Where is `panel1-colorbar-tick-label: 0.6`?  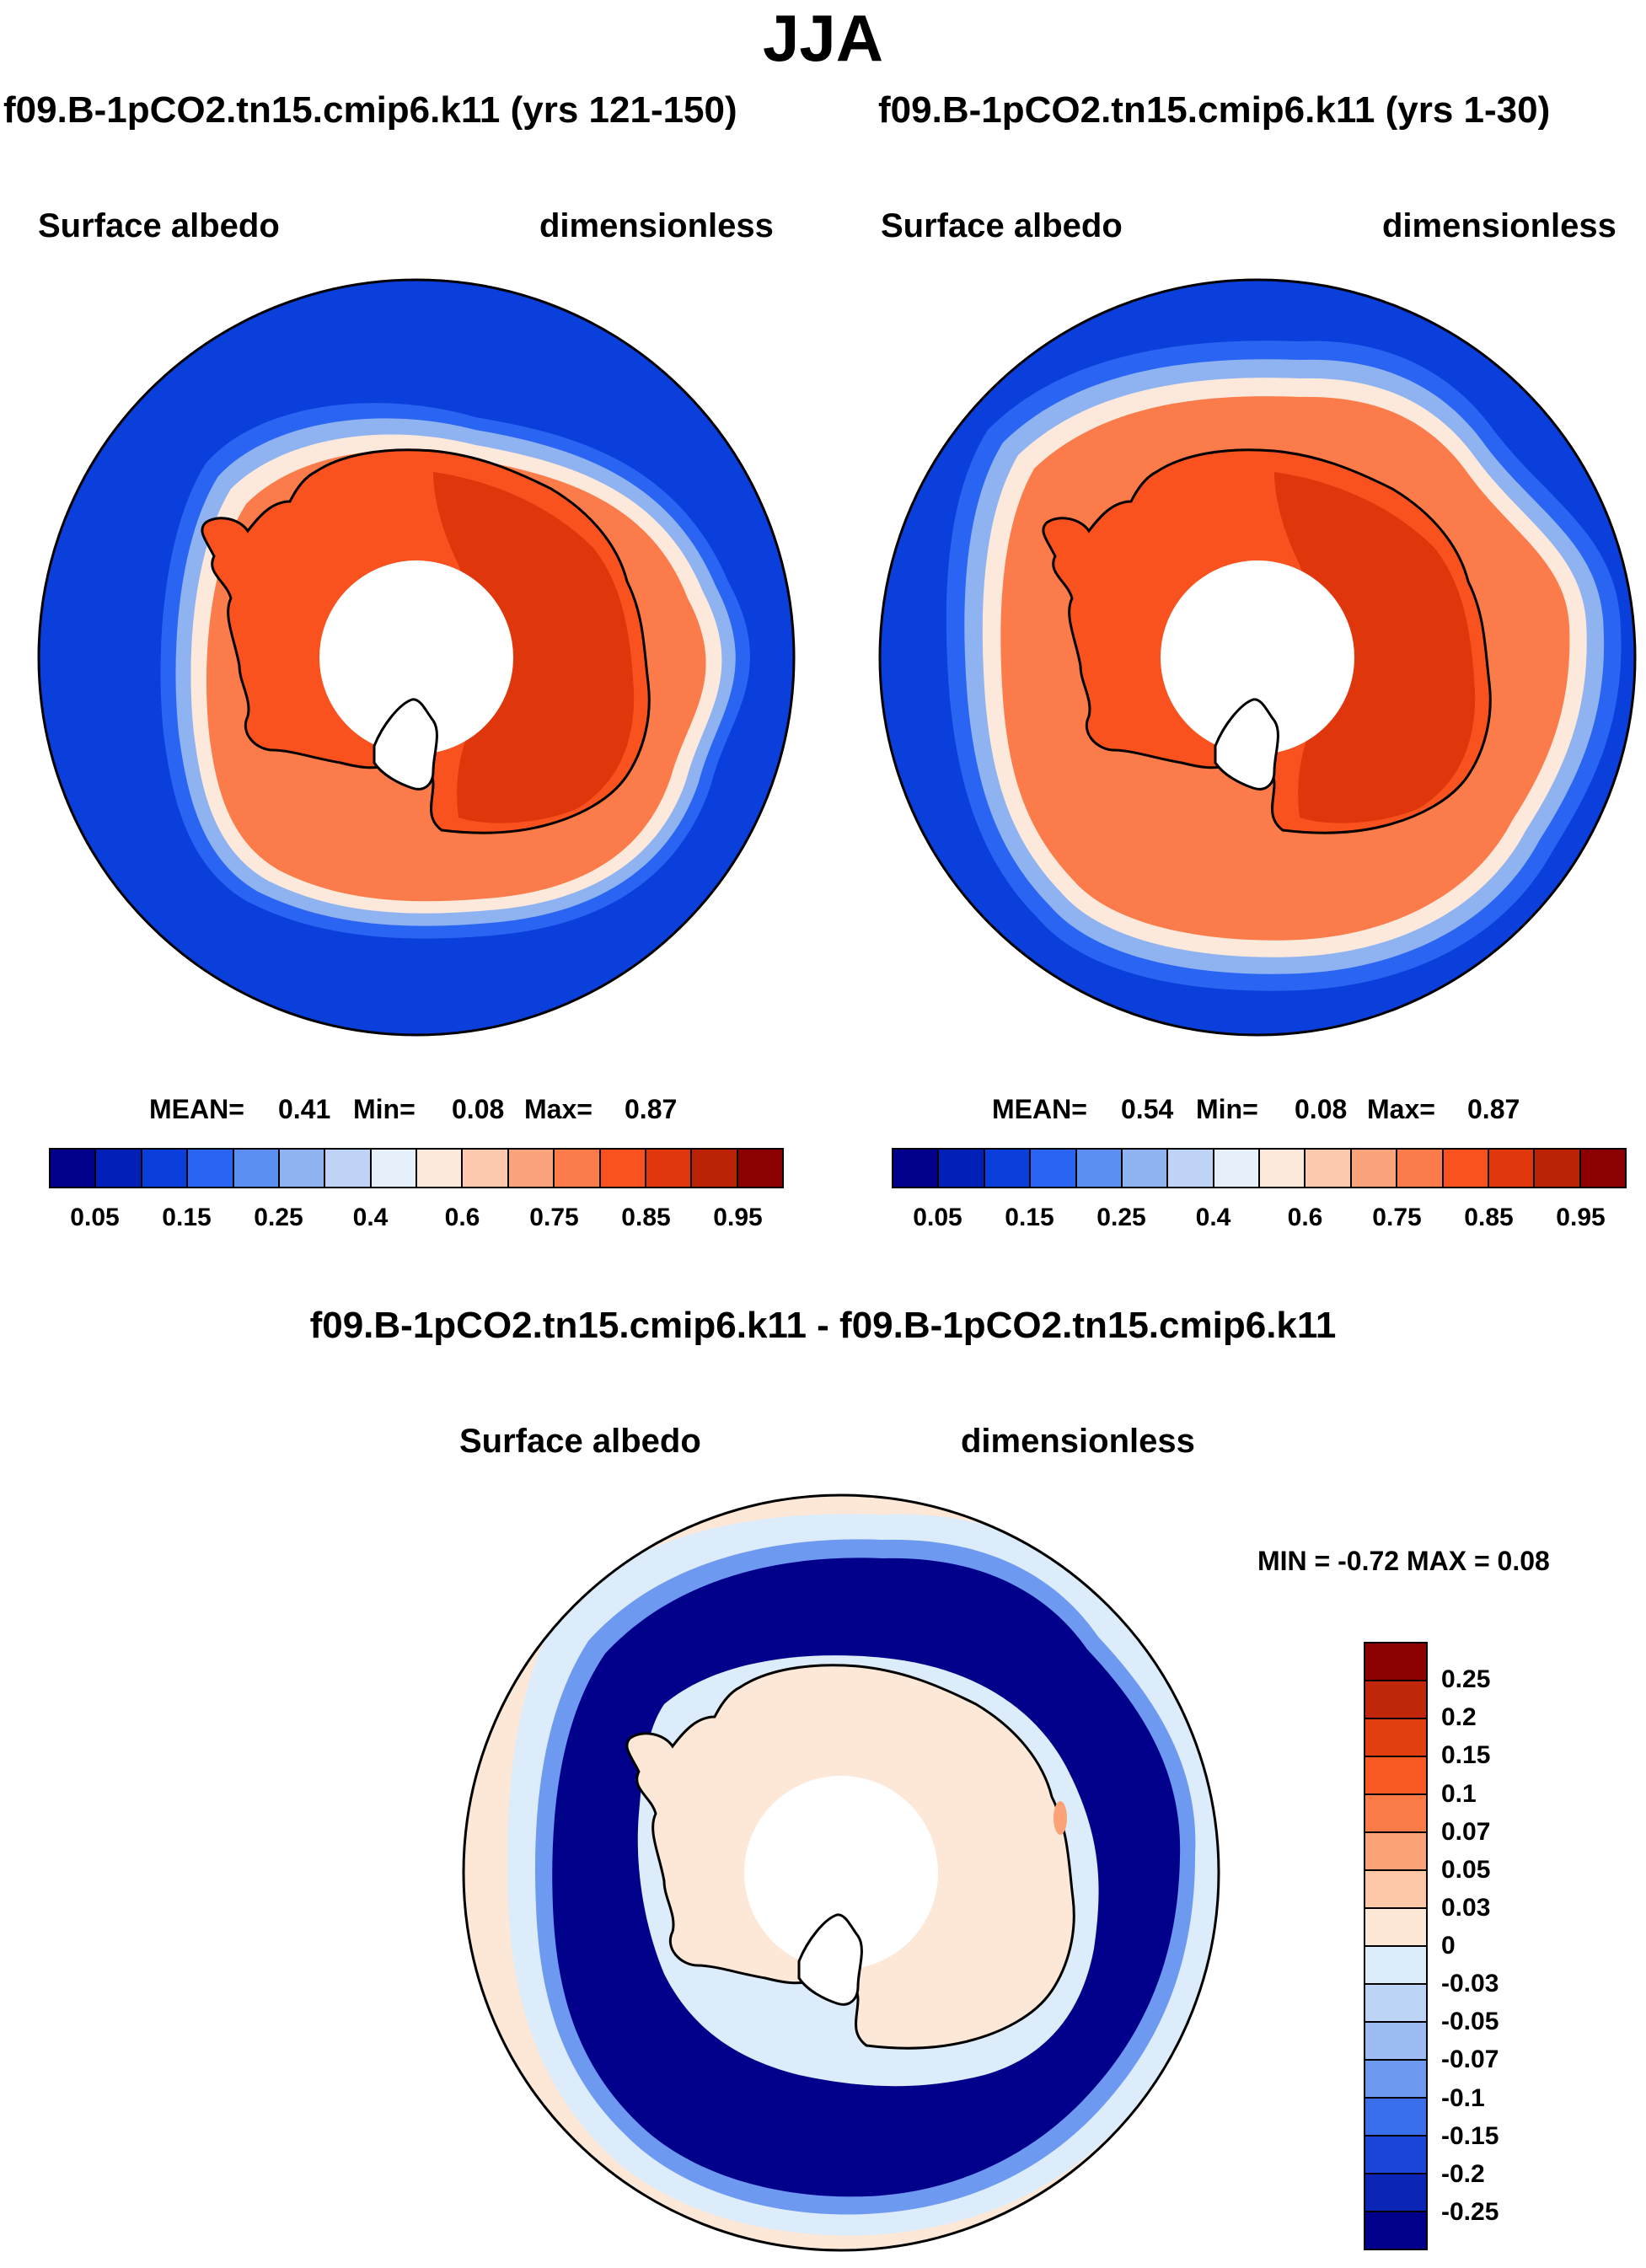 panel1-colorbar-tick-label: 0.6 is located at coordinates (462, 1217).